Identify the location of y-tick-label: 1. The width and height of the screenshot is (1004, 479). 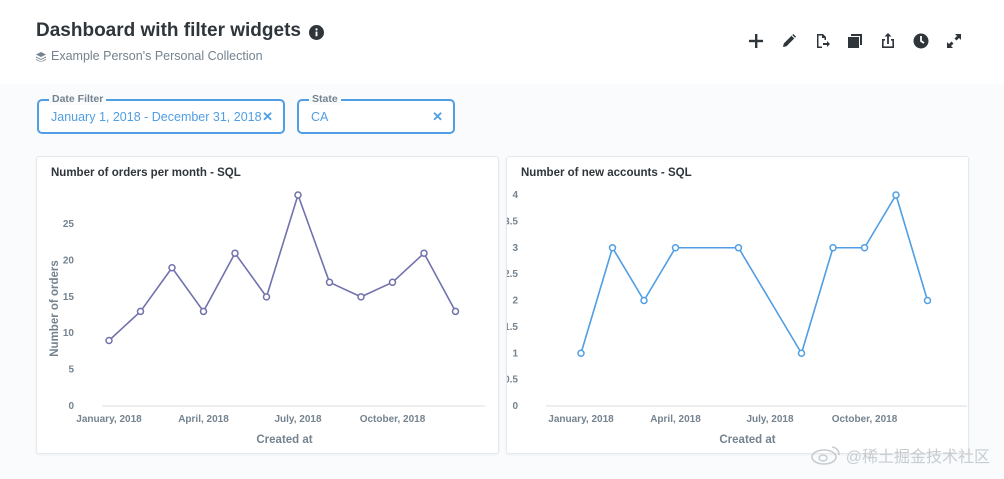
(515, 353).